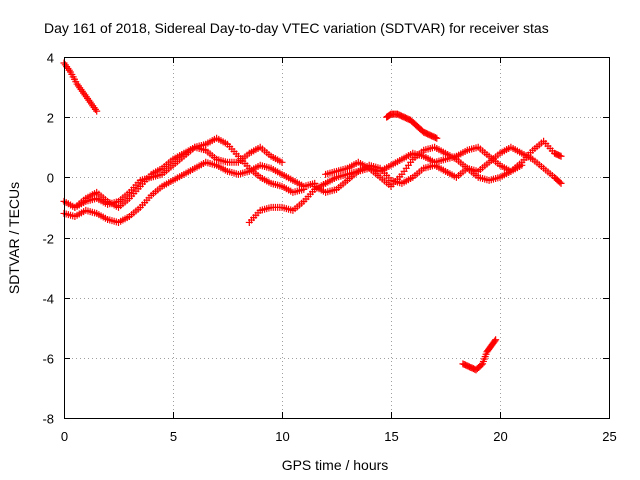 Image resolution: width=640 pixels, height=480 pixels. Describe the element at coordinates (500, 436) in the screenshot. I see `x-tick-label: 20` at that location.